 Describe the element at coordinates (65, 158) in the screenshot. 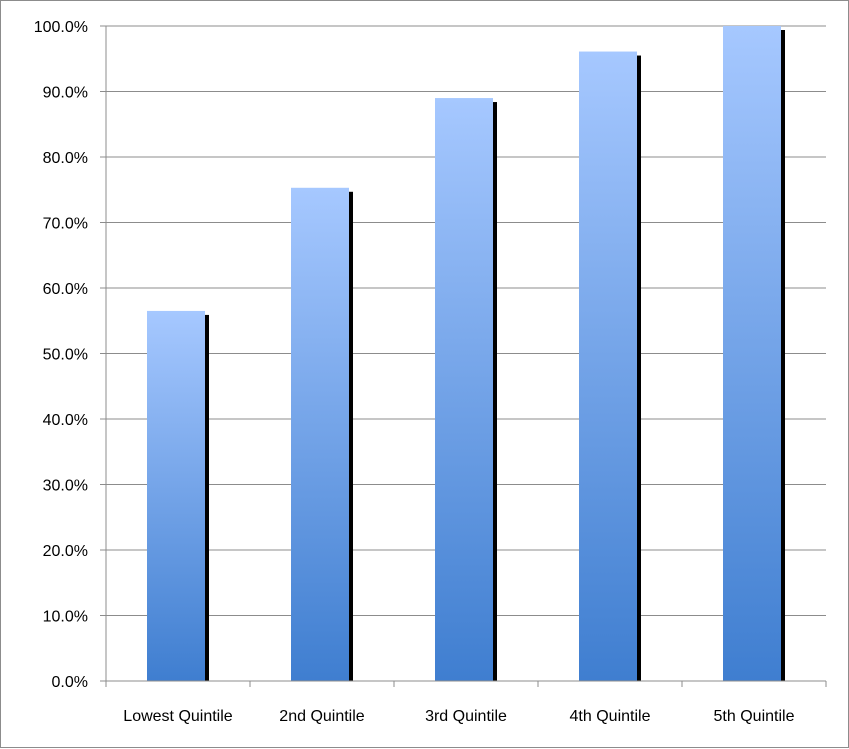

I see `y-tick-label: 80.0%` at that location.